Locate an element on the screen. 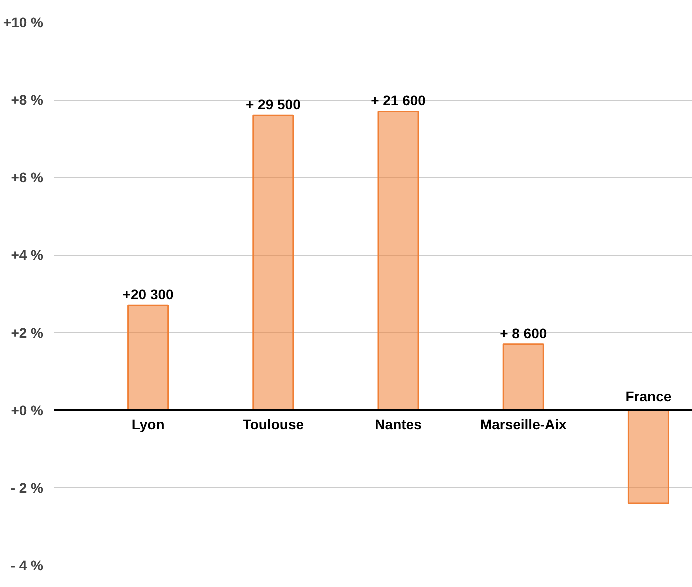 This screenshot has width=692, height=587. y-tick-label: +10 % is located at coordinates (23, 22).